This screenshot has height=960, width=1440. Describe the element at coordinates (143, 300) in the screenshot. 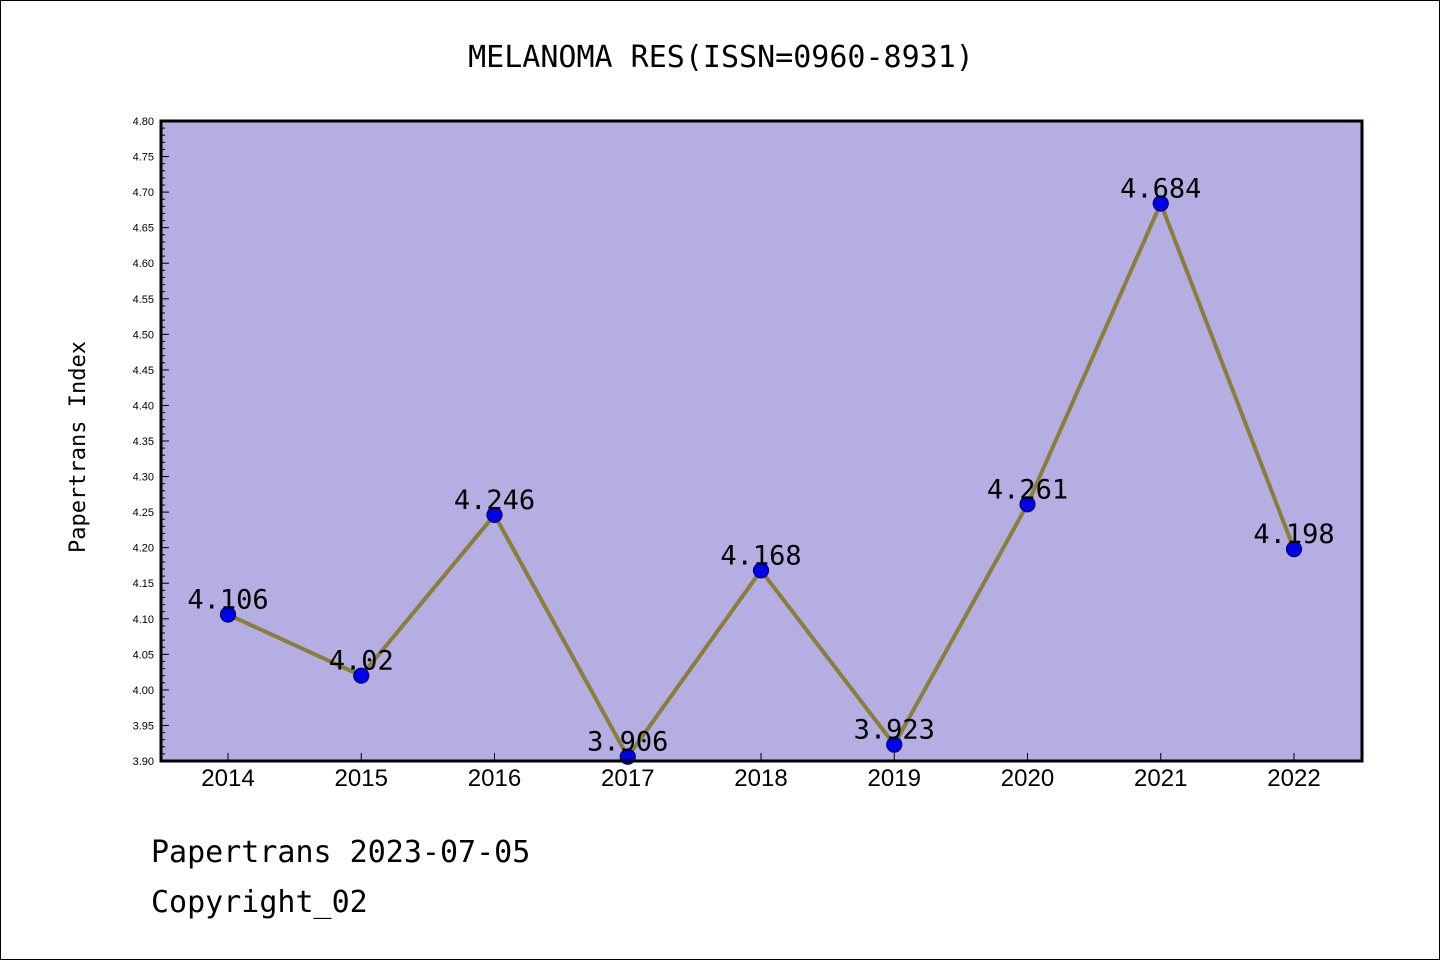

I see `y-tick-label: 4.55` at that location.